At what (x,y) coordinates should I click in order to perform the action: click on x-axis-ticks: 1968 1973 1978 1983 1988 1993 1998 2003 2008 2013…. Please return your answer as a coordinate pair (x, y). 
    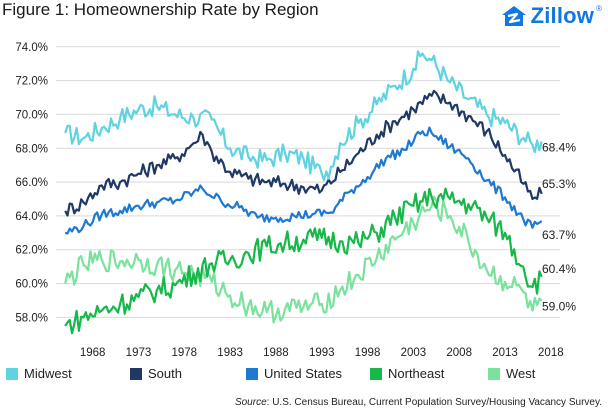
    Looking at the image, I should click on (322, 353).